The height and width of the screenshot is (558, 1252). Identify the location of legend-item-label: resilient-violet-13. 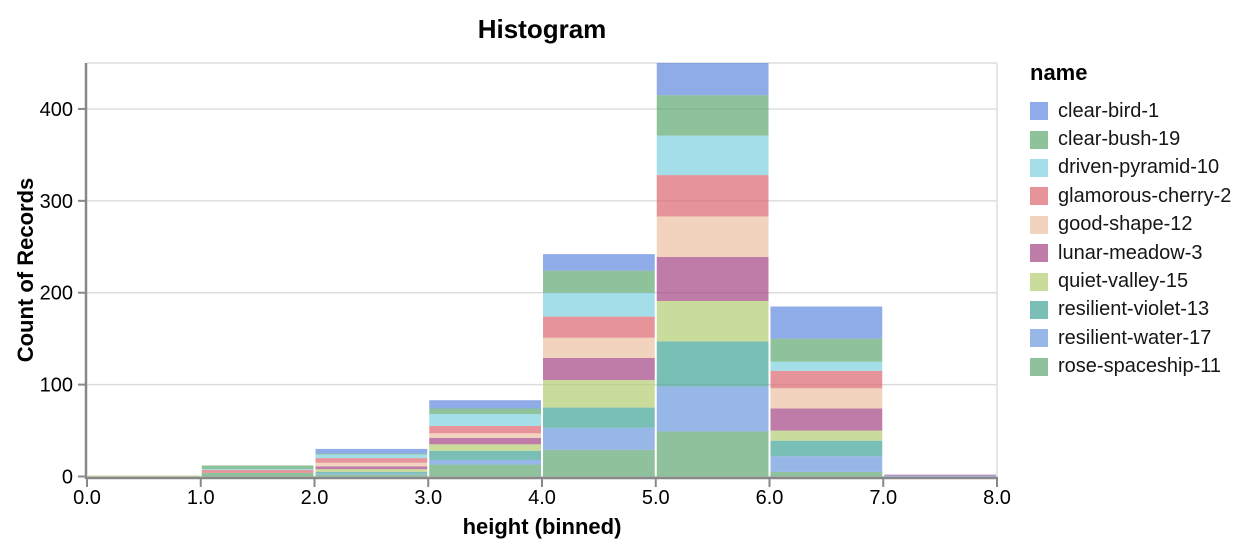
(1134, 309).